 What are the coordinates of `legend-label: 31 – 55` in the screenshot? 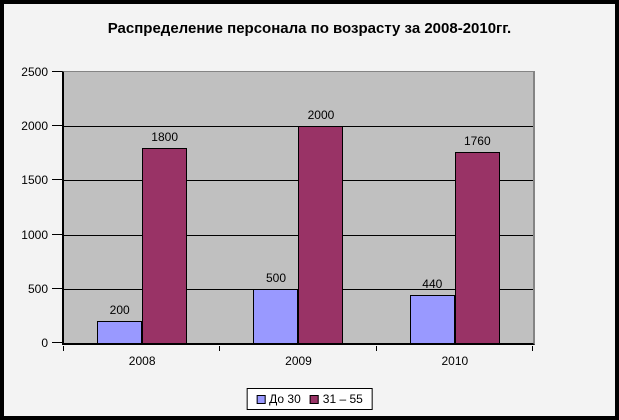 It's located at (342, 399).